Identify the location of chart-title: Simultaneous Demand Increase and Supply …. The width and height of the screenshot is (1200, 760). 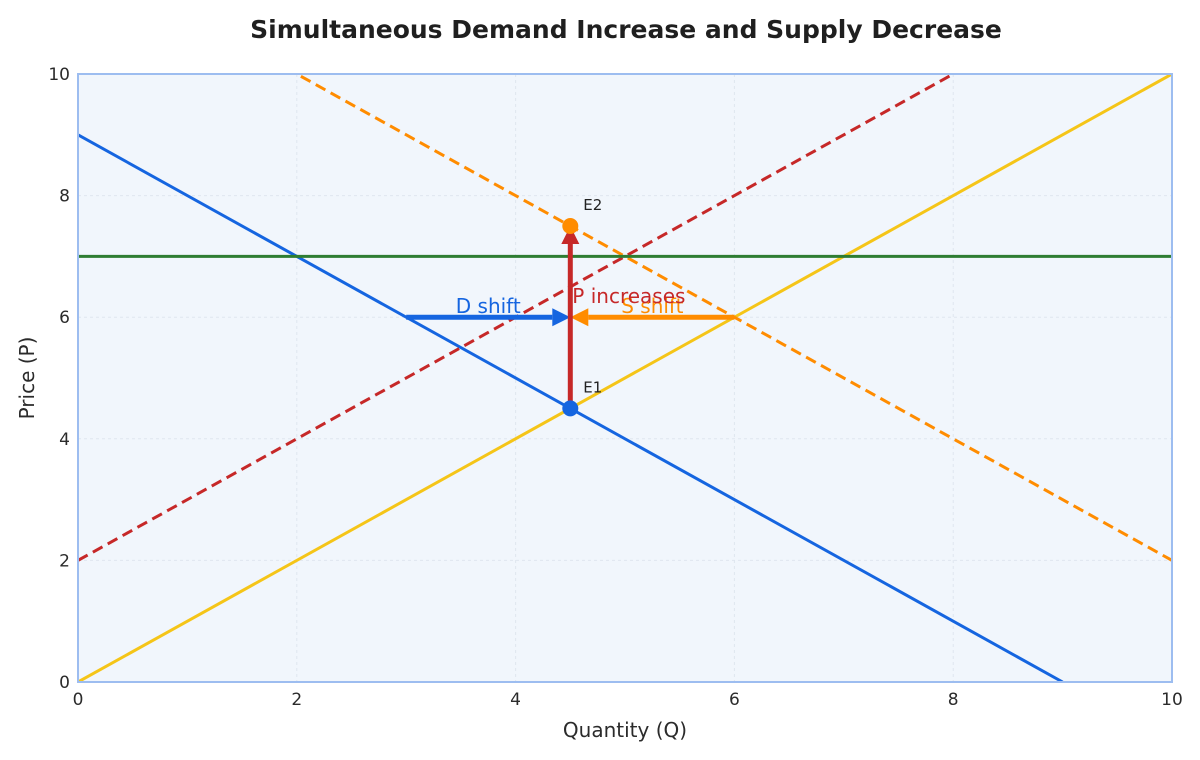
(626, 29).